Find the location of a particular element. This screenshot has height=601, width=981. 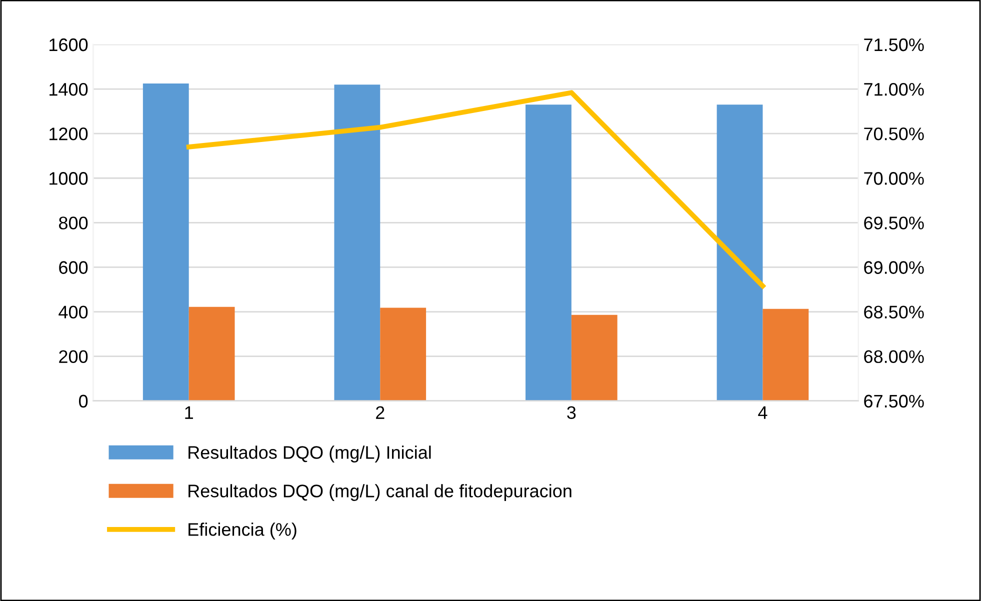

y-tick-label: 1200 is located at coordinates (69, 134).